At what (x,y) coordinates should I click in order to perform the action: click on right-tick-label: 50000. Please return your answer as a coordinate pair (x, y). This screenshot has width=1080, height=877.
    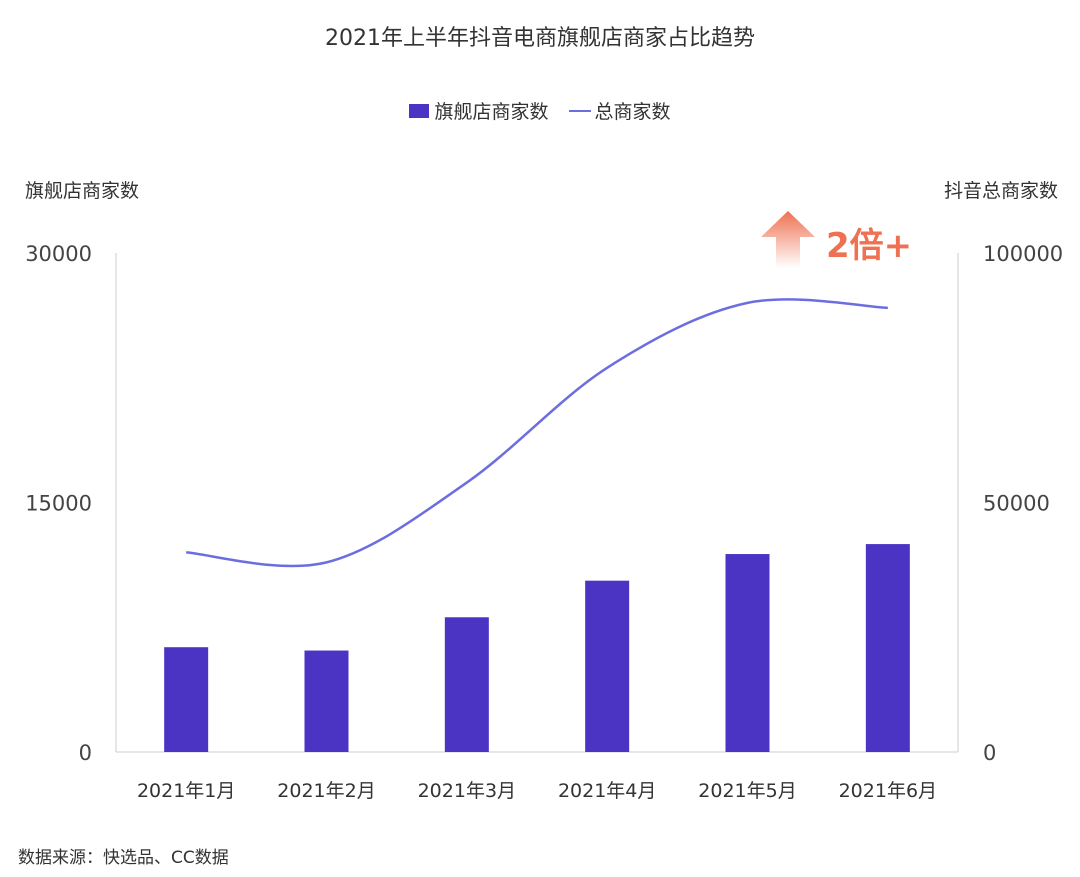
    Looking at the image, I should click on (1016, 504).